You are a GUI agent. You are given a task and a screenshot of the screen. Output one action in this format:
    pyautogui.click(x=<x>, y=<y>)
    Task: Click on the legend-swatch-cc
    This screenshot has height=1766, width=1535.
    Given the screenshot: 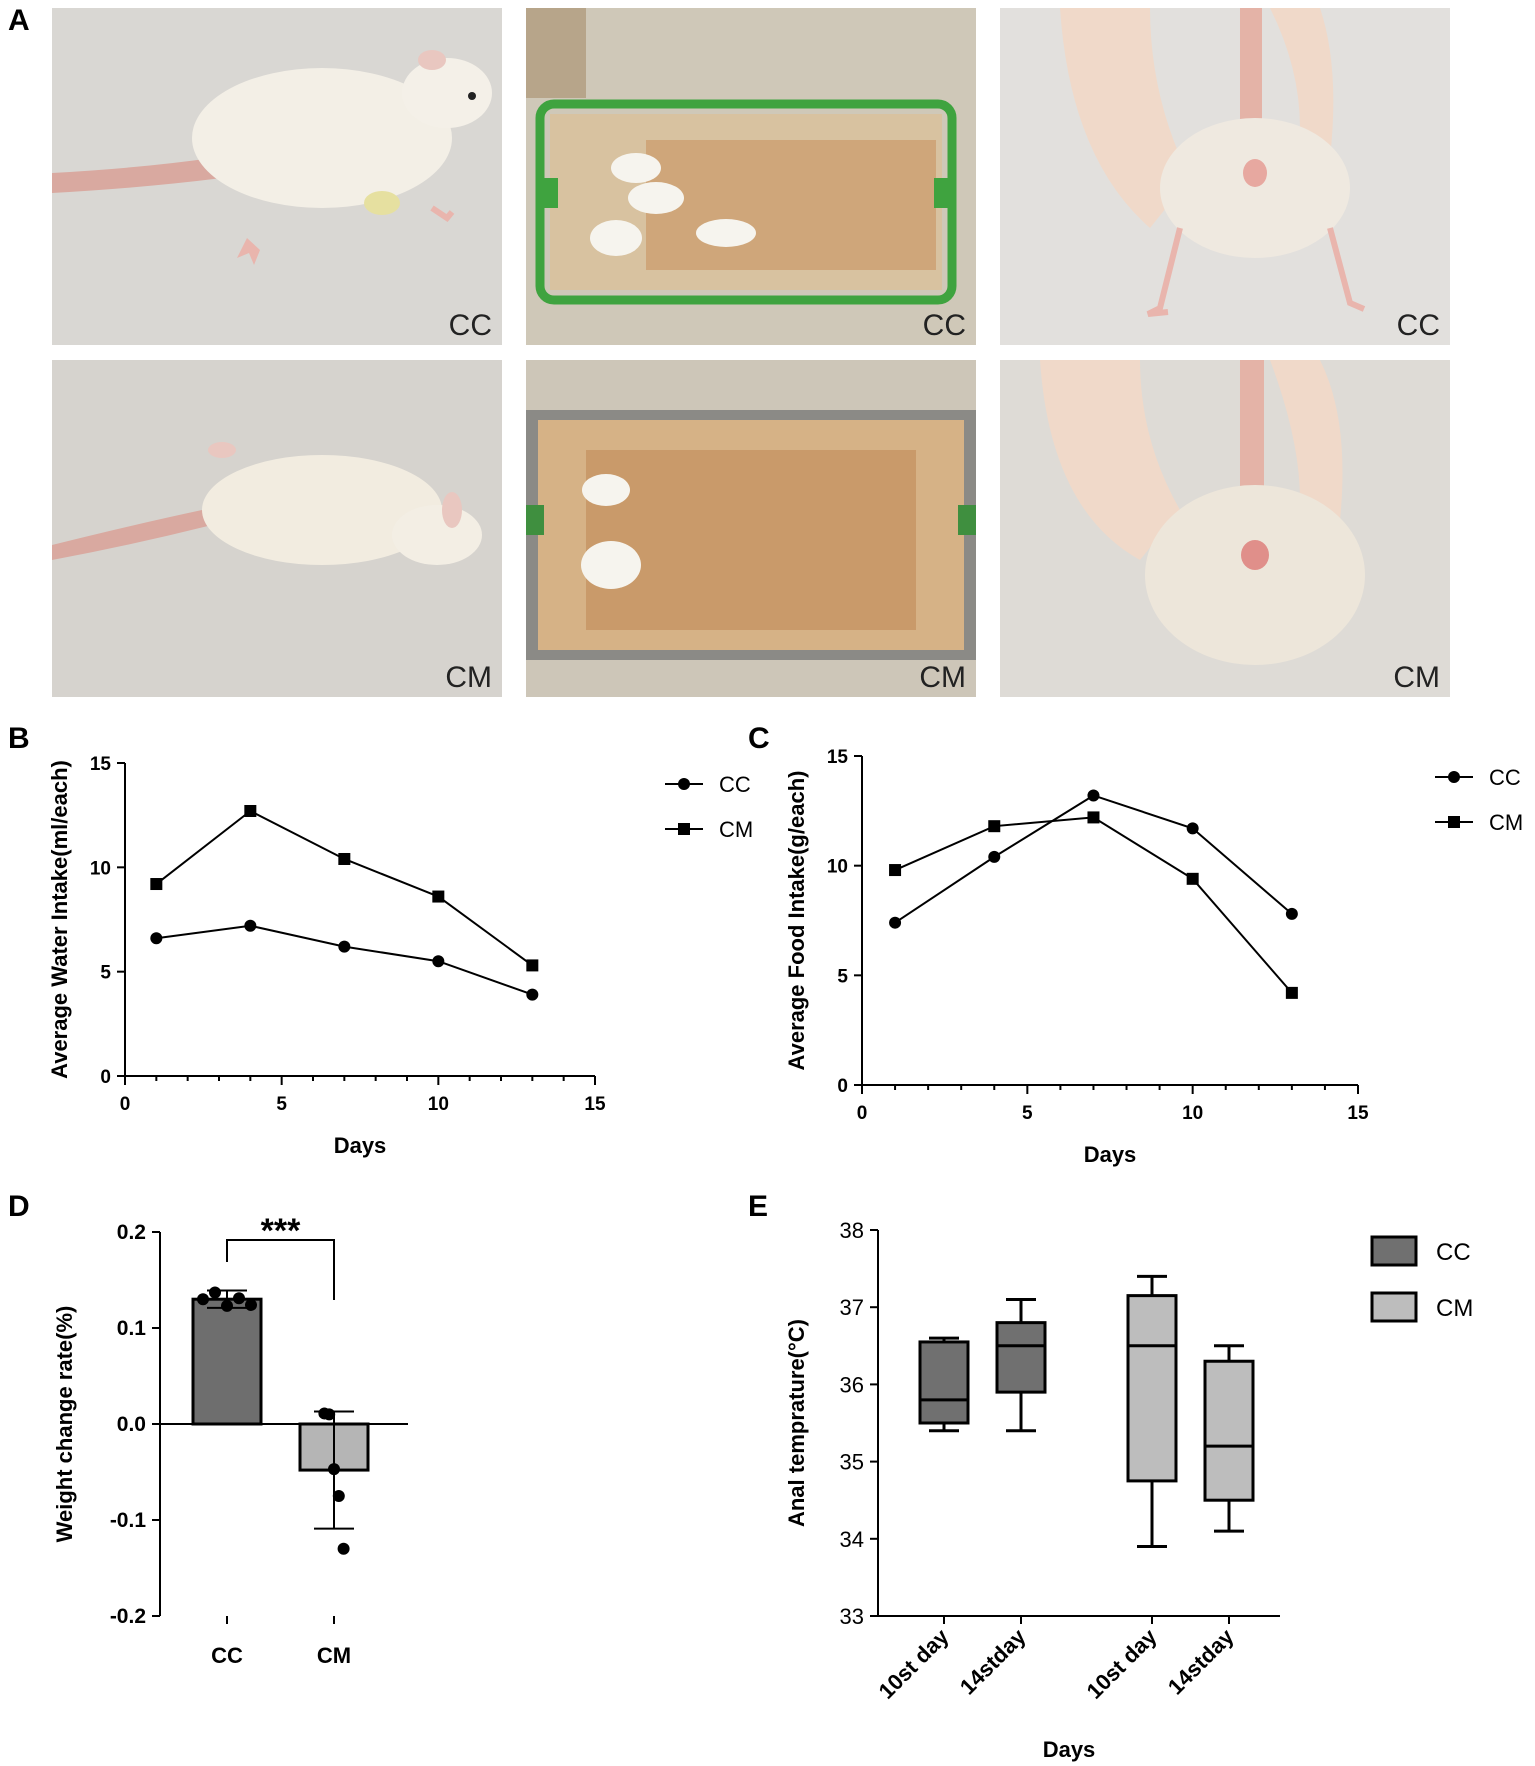 What is the action you would take?
    pyautogui.click(x=1394, y=1251)
    